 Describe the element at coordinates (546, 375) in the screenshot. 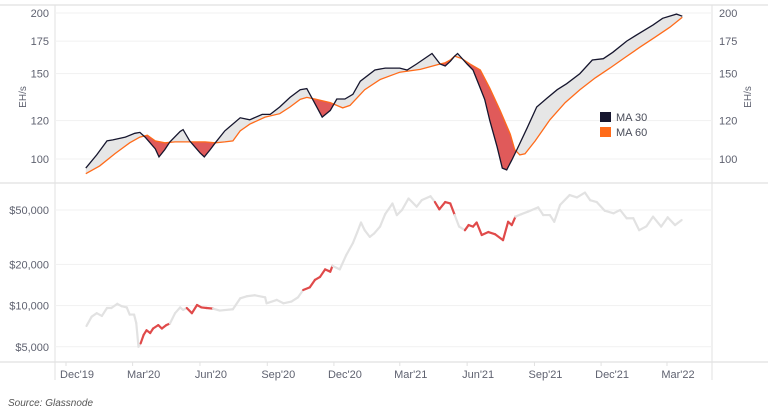

I see `x-tick-label: Sep'21` at that location.